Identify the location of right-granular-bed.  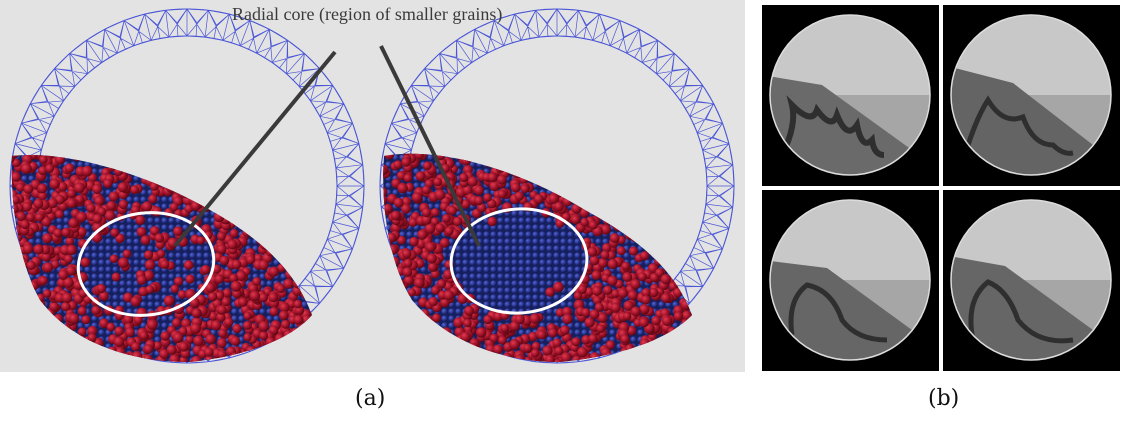
(532, 251).